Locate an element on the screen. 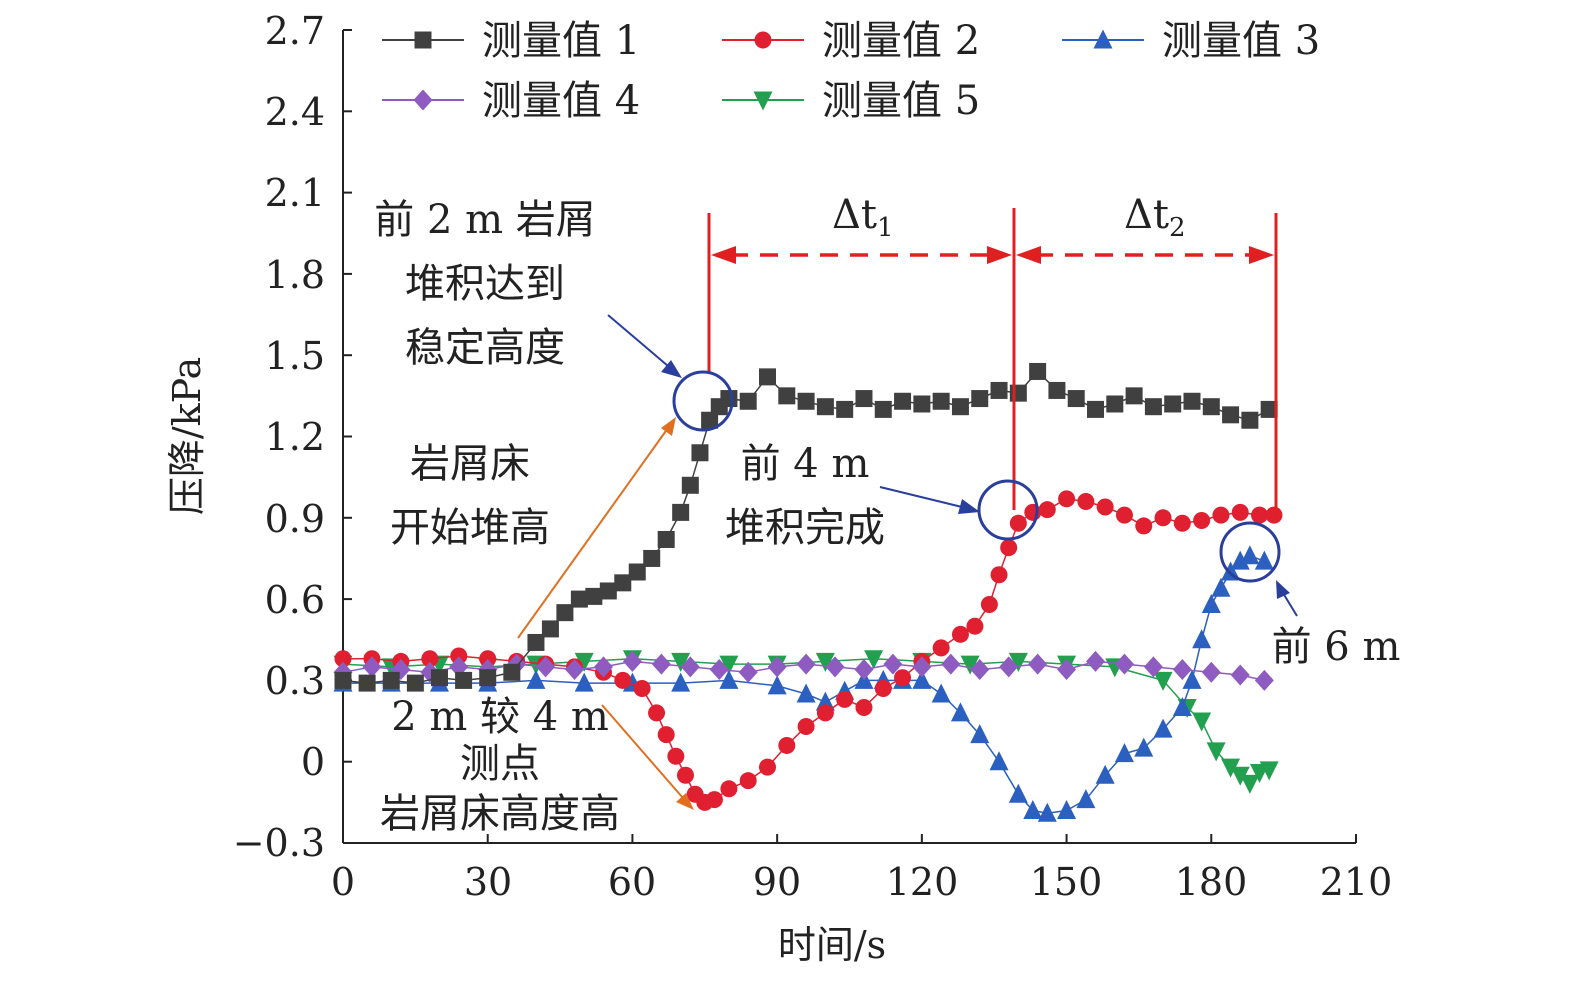 This screenshot has height=982, width=1575. legend-item-5: 测量值 5 is located at coordinates (851, 101).